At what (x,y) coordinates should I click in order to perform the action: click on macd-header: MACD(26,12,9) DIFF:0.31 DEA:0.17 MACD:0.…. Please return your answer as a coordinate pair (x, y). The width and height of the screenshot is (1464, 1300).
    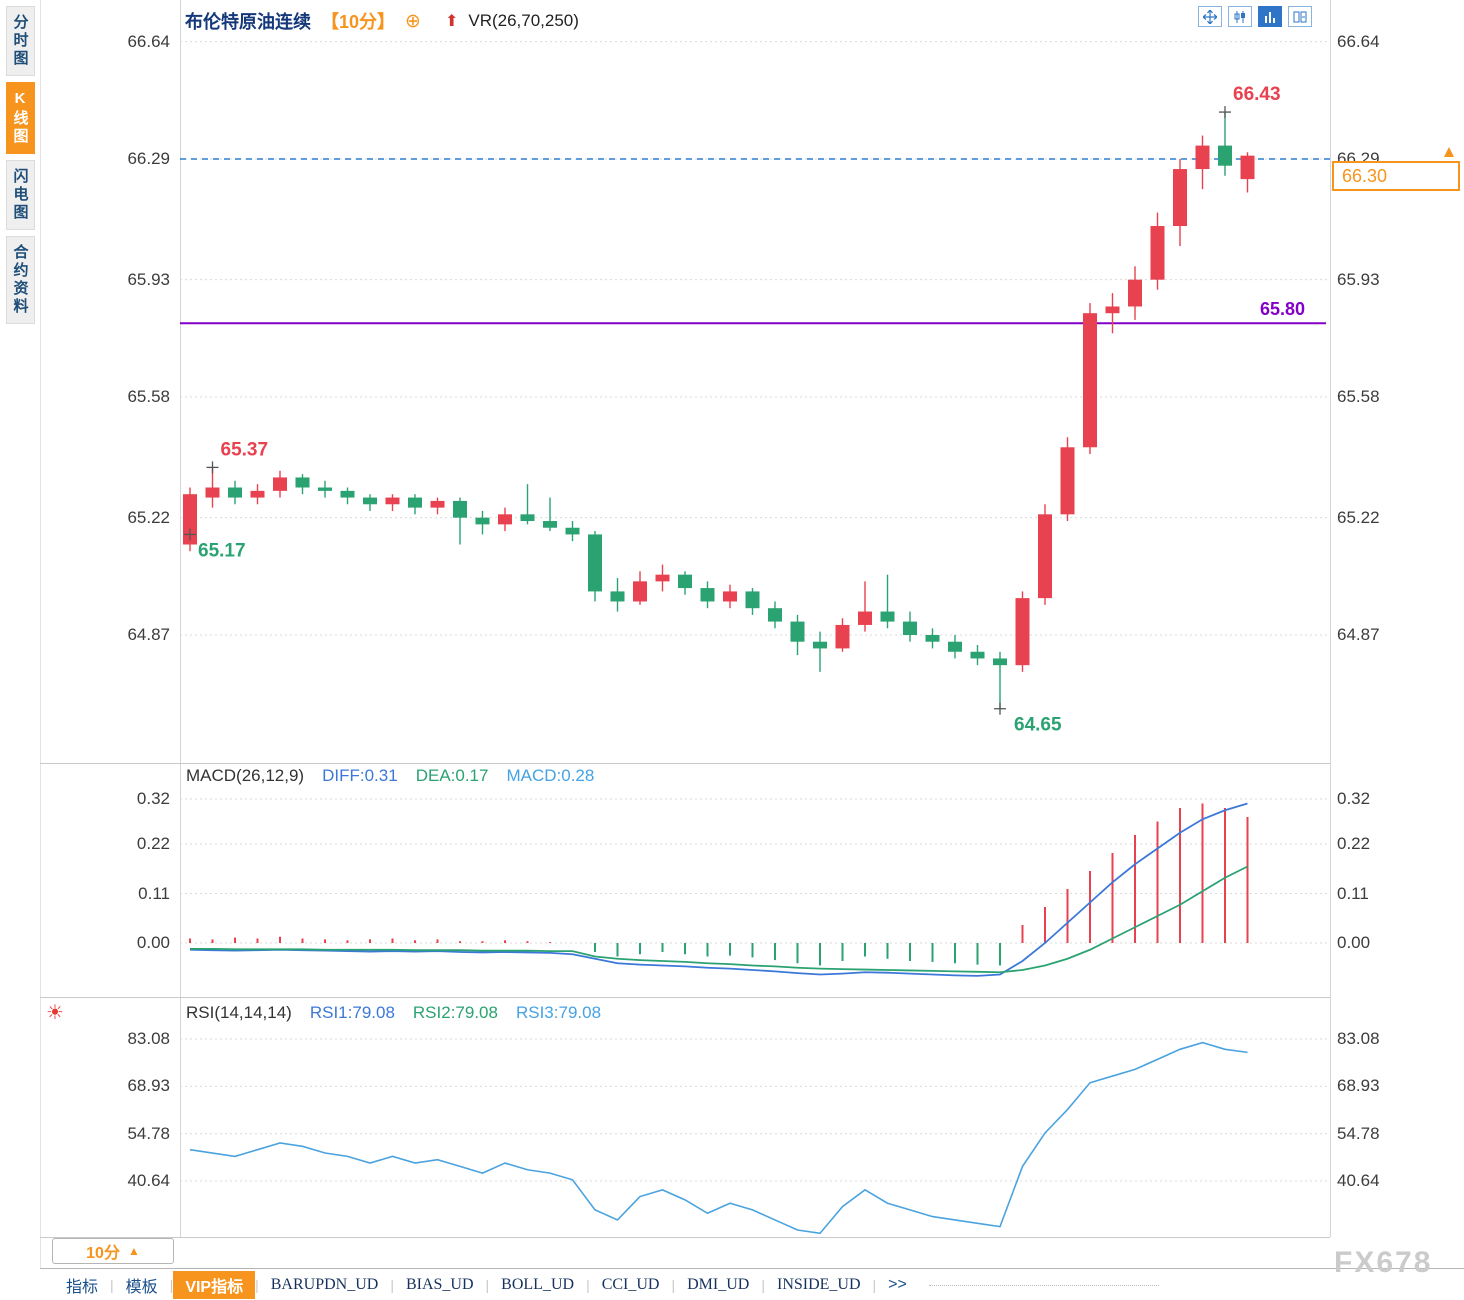
    Looking at the image, I should click on (390, 776).